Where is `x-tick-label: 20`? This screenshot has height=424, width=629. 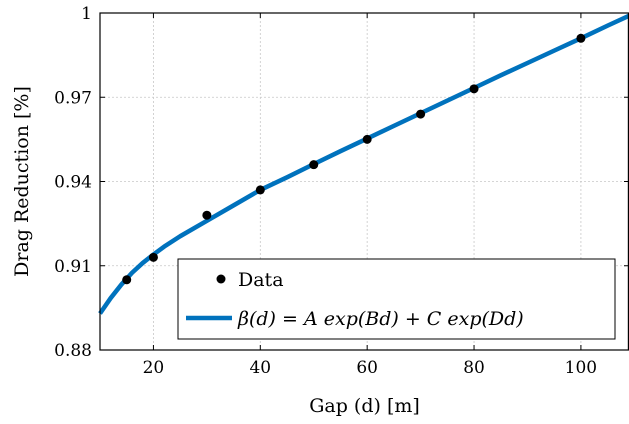 x-tick-label: 20 is located at coordinates (154, 368).